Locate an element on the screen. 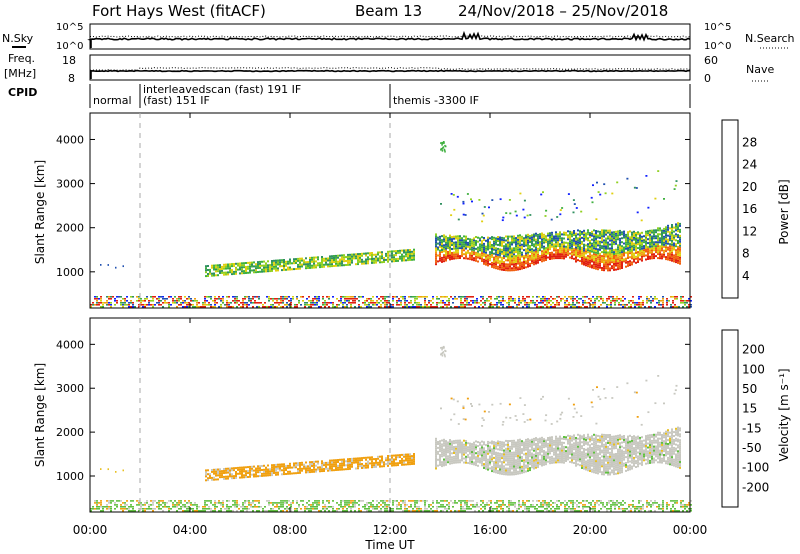 Image resolution: width=800 pixels, height=554 pixels. ytick-label: 2000 is located at coordinates (70, 228).